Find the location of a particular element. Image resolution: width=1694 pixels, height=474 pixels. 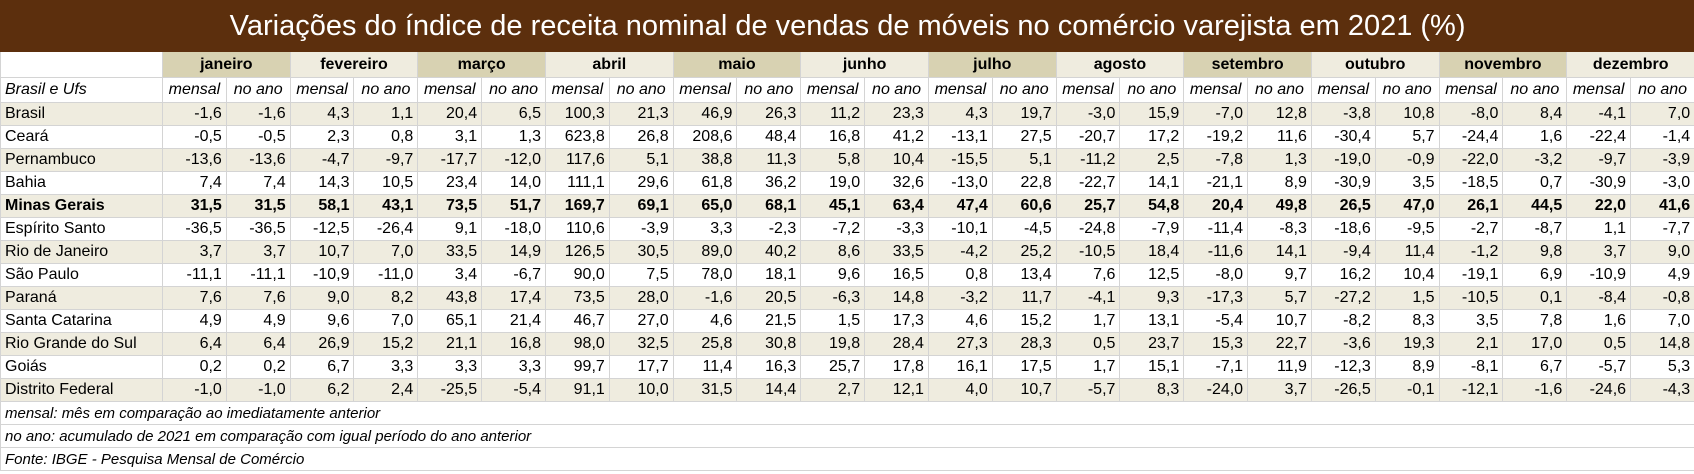

month-header: abril is located at coordinates (609, 64).